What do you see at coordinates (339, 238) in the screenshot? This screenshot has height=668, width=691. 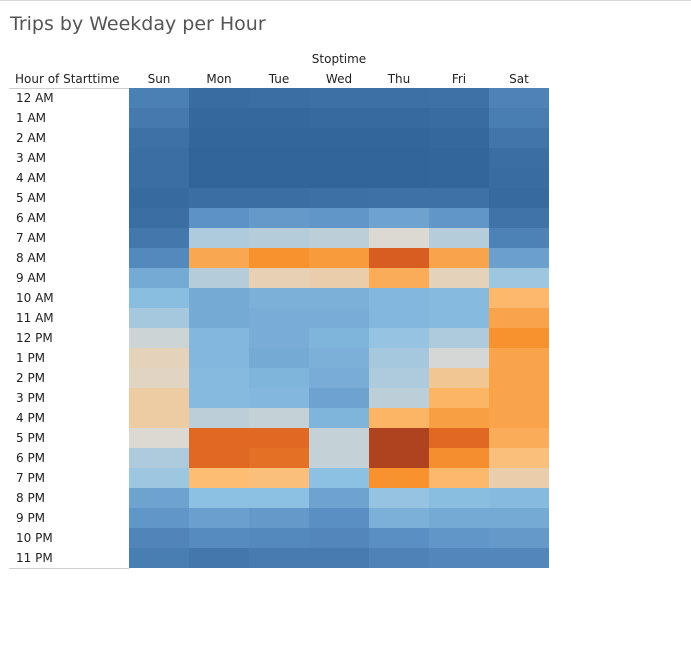 I see `heatmap-cell-wed-7-am` at bounding box center [339, 238].